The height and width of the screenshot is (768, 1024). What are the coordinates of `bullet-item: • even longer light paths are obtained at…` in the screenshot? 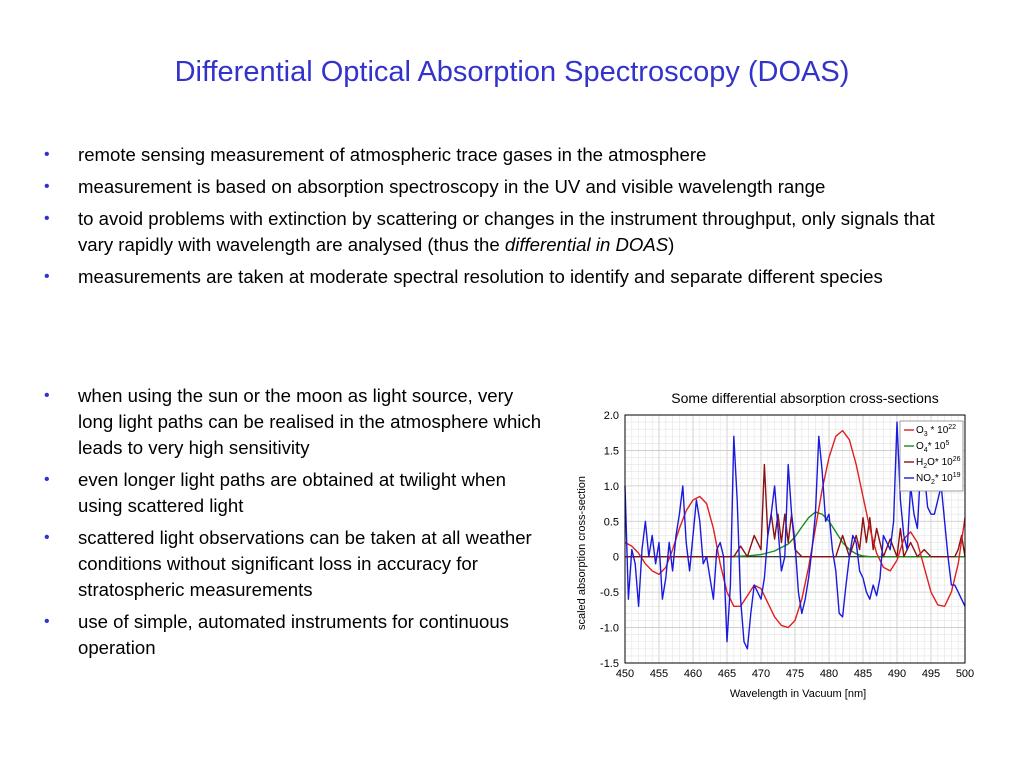 It's located at (294, 493).